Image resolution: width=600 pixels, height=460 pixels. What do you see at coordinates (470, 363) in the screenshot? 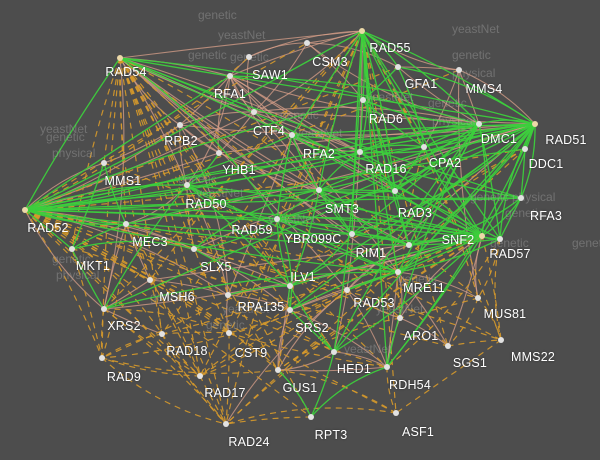
I see `node-label-sgs1: SGS1` at bounding box center [470, 363].